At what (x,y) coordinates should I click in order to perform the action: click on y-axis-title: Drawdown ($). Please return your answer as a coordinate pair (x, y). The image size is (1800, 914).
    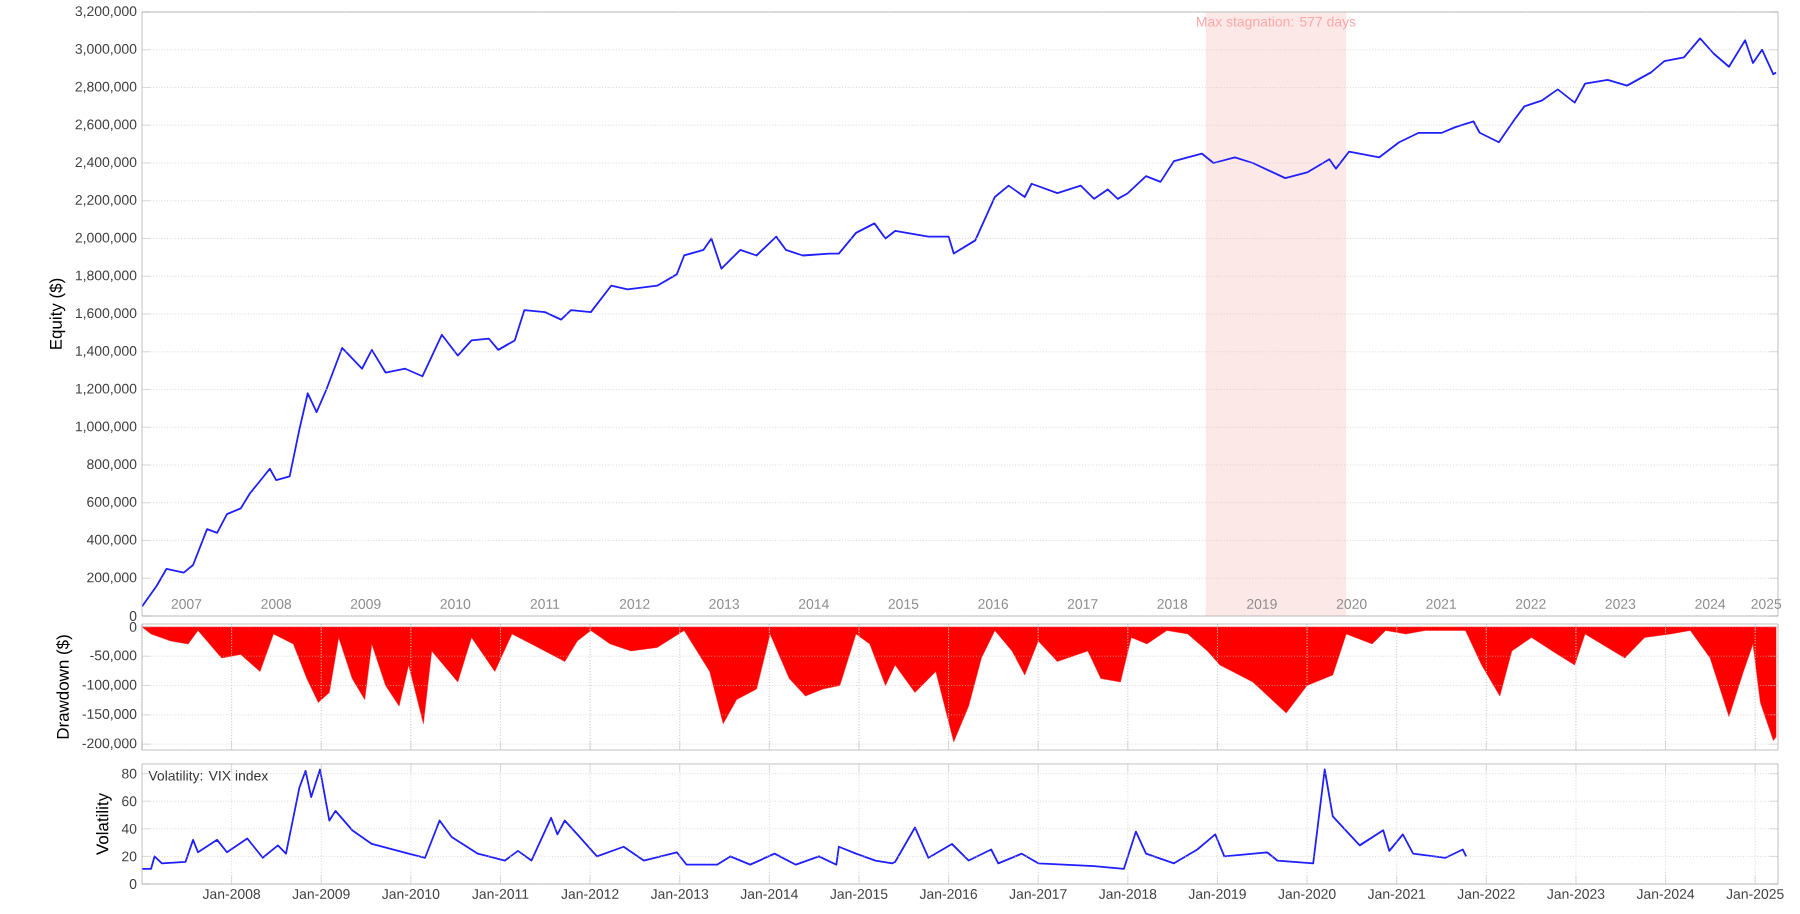
    Looking at the image, I should click on (64, 687).